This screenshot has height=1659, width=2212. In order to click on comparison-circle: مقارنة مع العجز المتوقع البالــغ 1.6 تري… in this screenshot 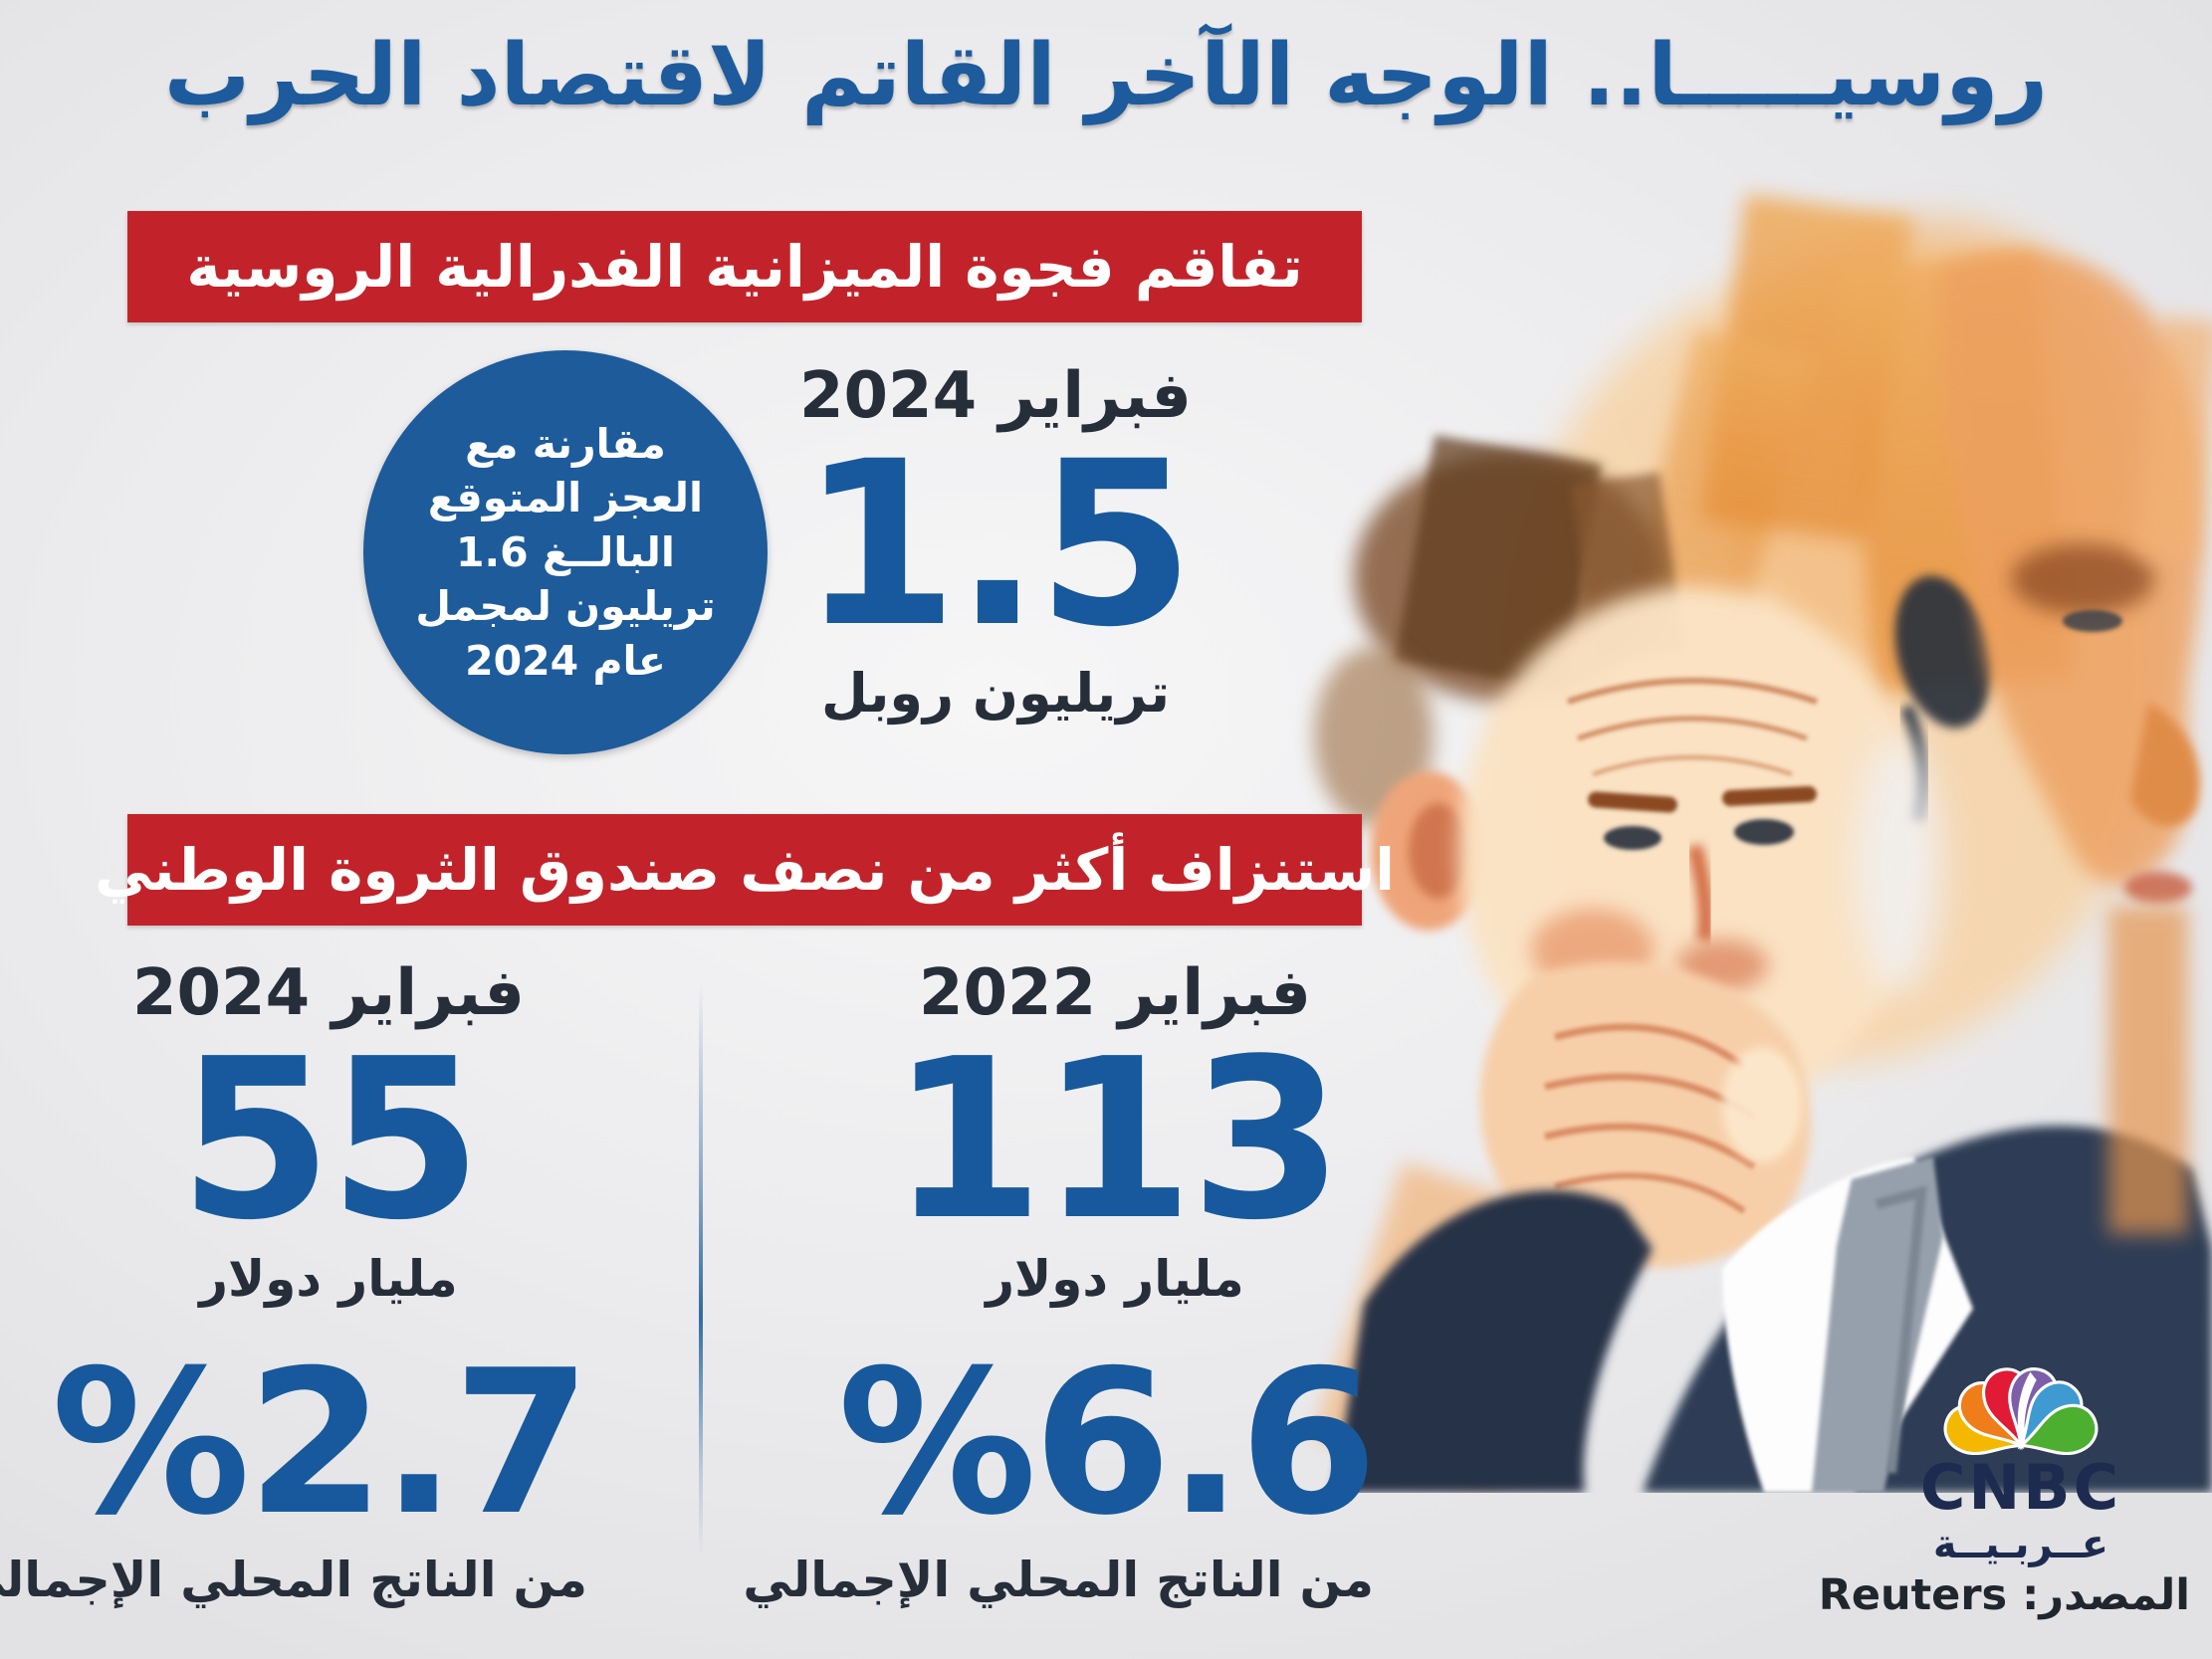, I will do `click(565, 552)`.